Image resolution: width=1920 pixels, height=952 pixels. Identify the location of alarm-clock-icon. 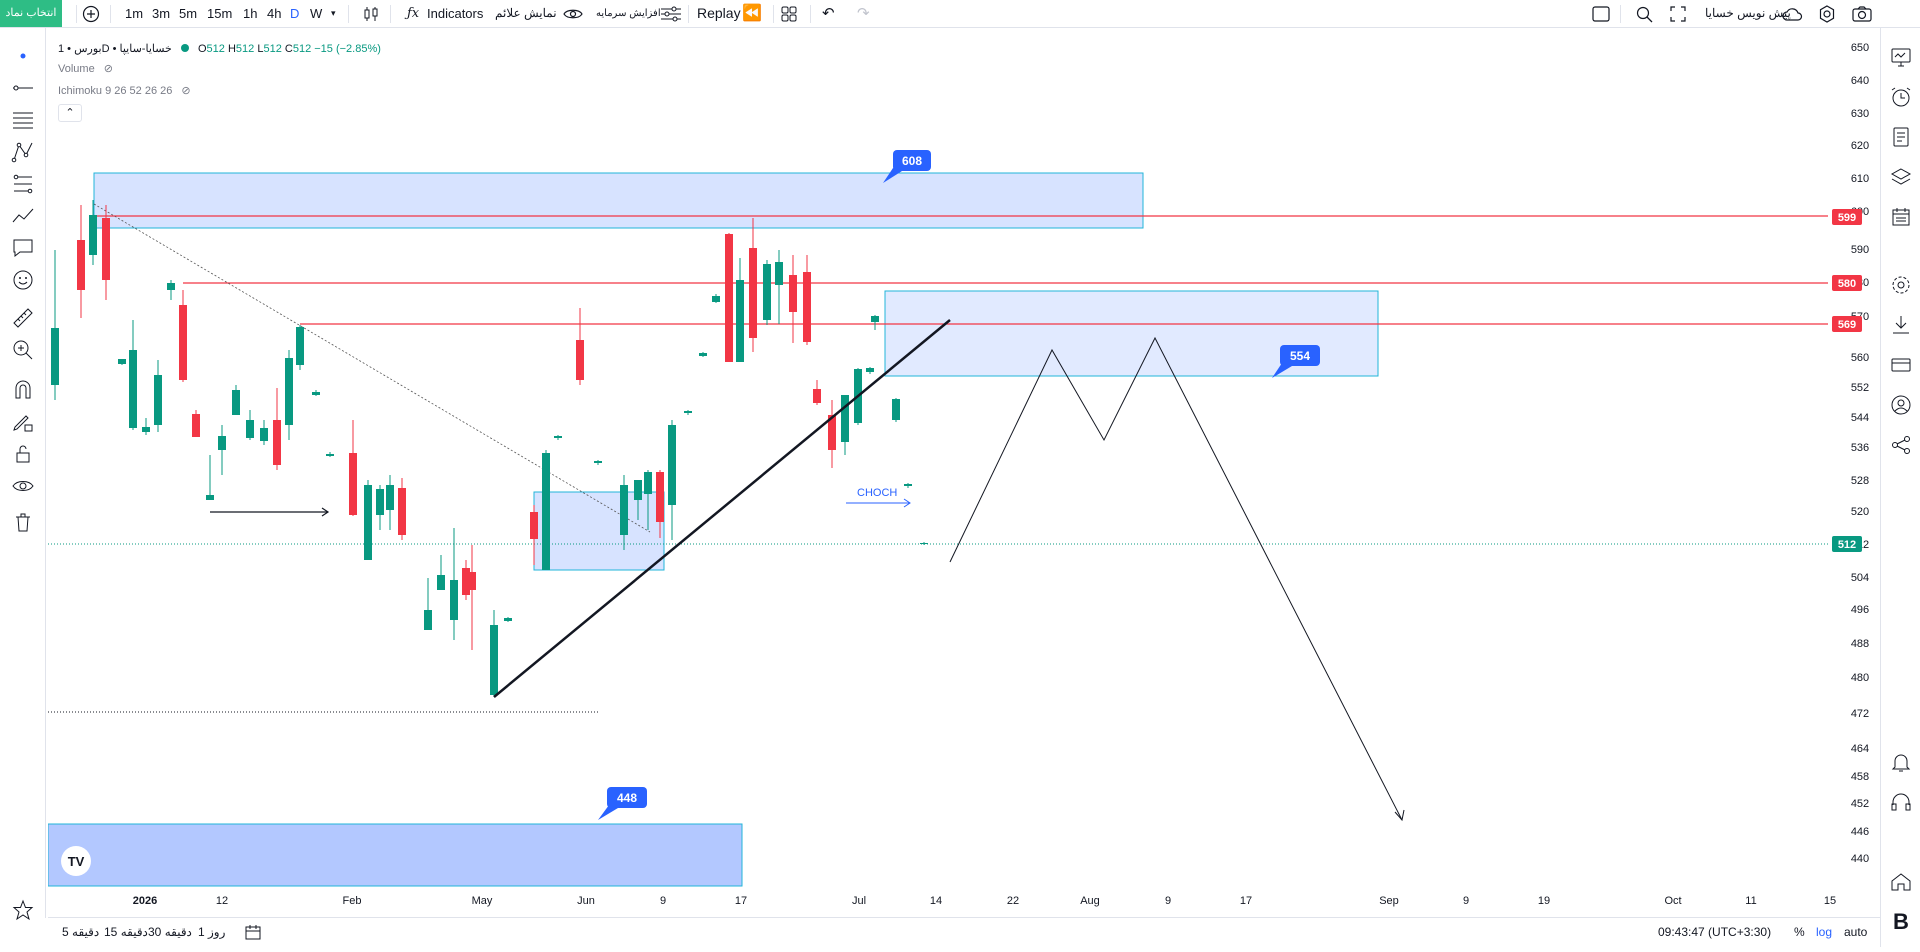
(1901, 97).